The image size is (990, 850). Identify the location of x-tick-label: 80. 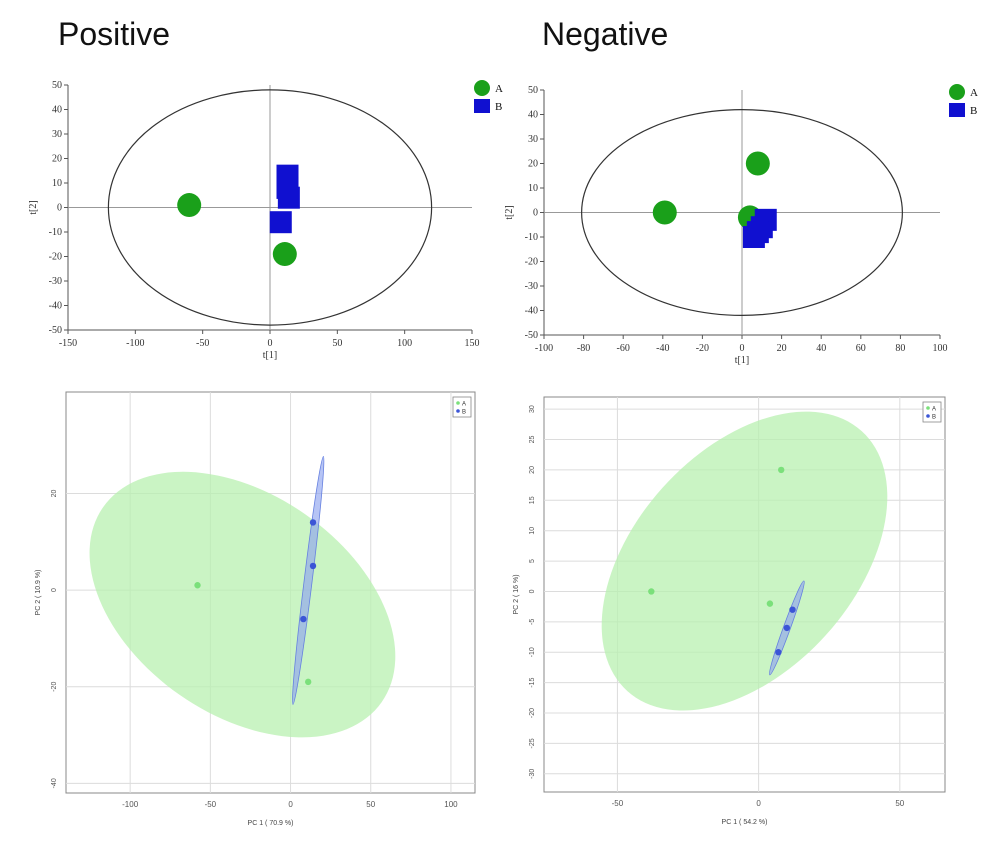
(900, 348).